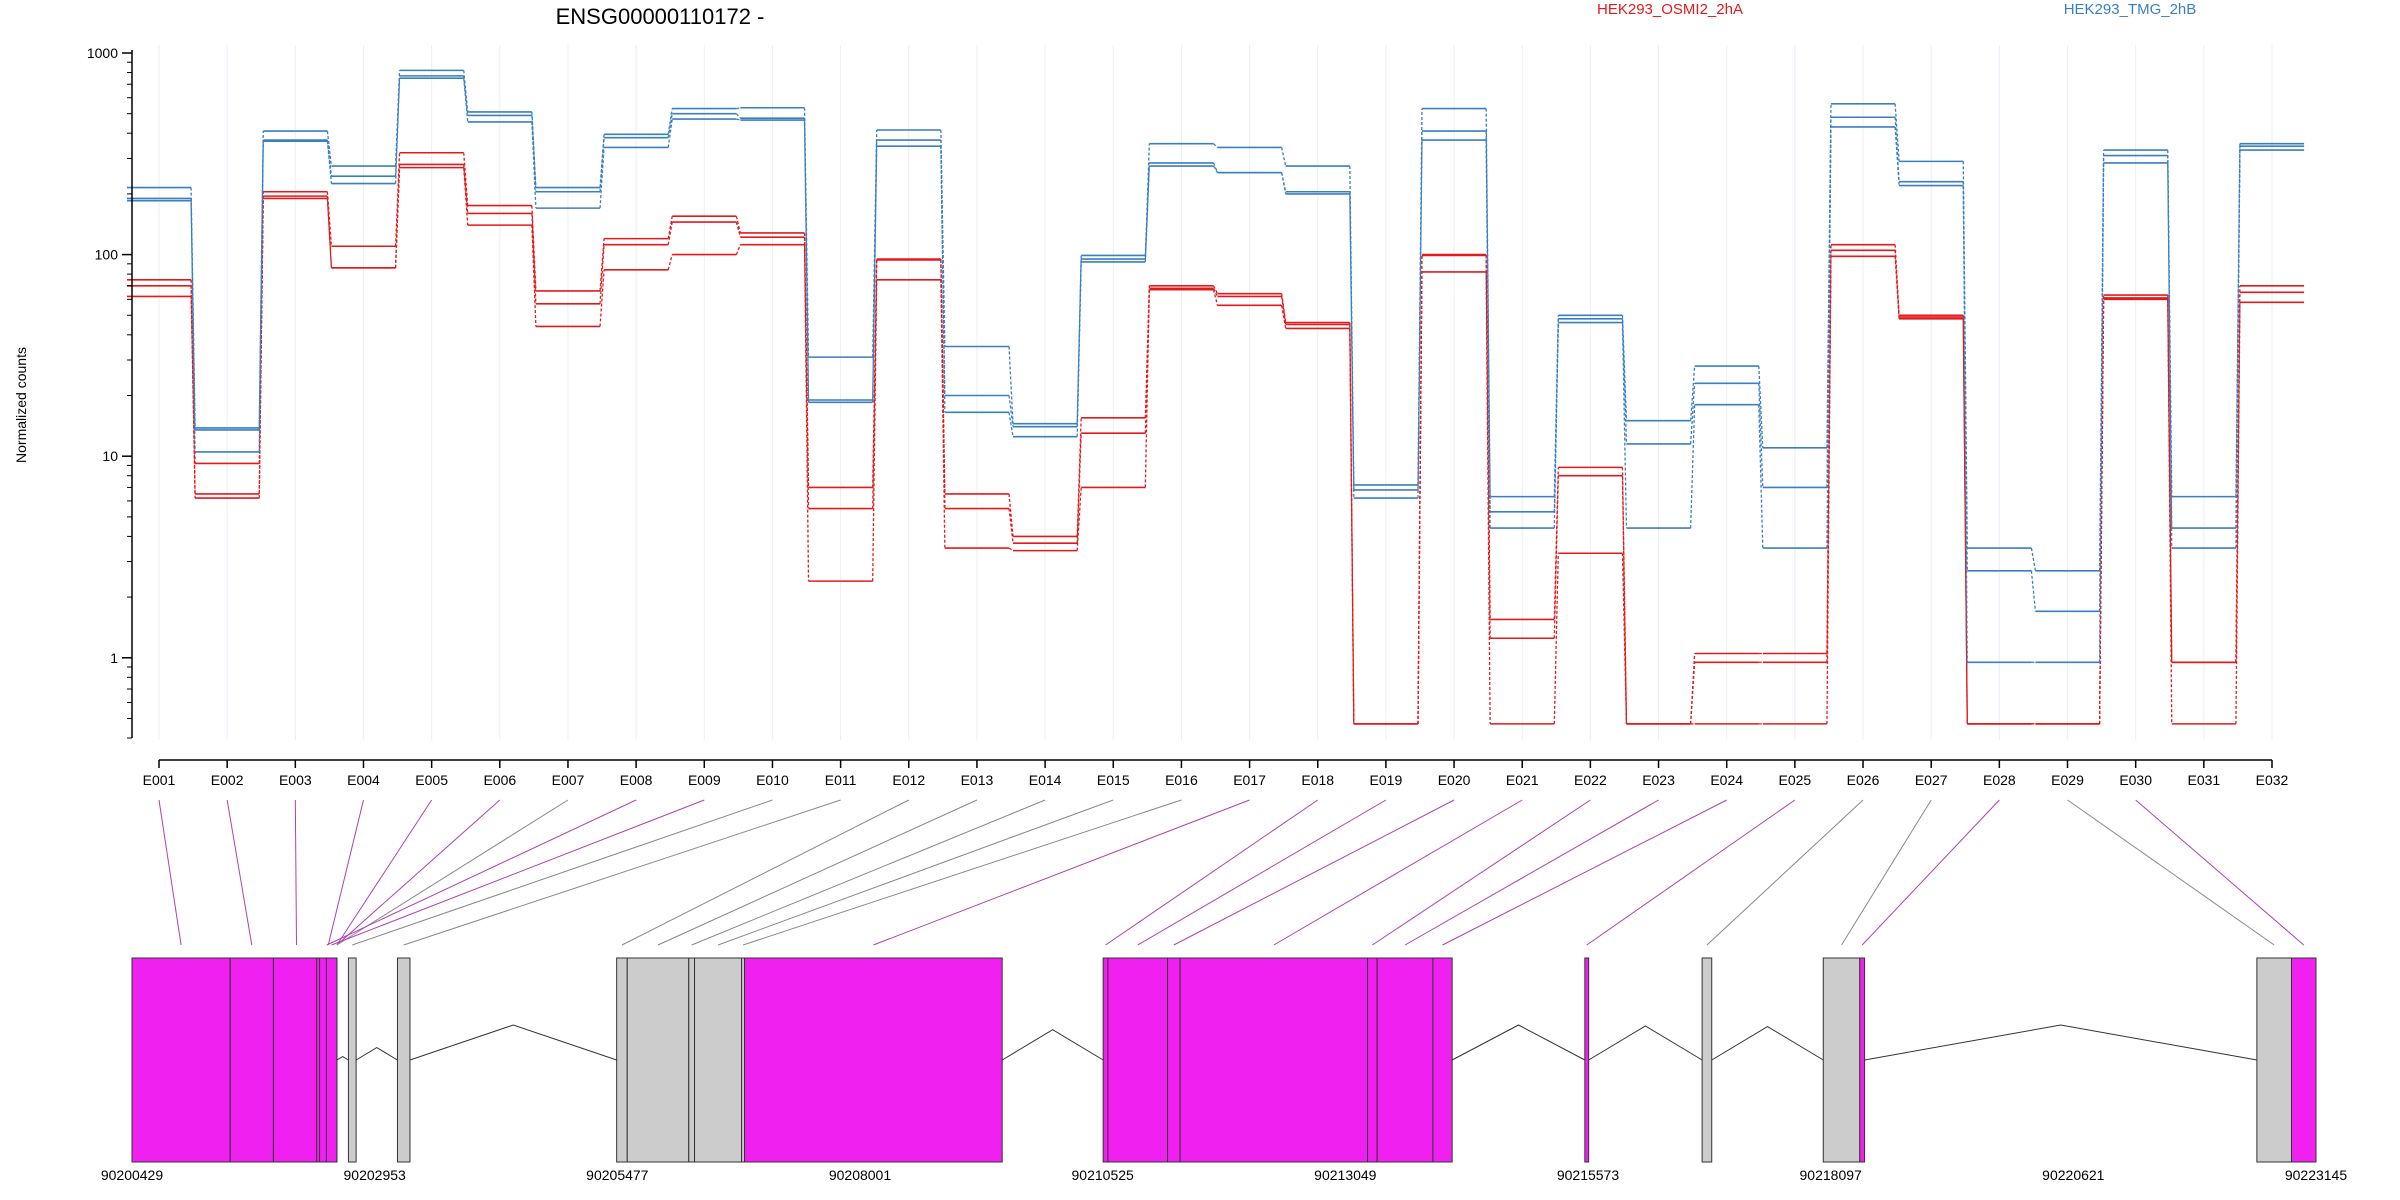 The height and width of the screenshot is (1200, 2400). I want to click on x-tick-label: E015, so click(1113, 780).